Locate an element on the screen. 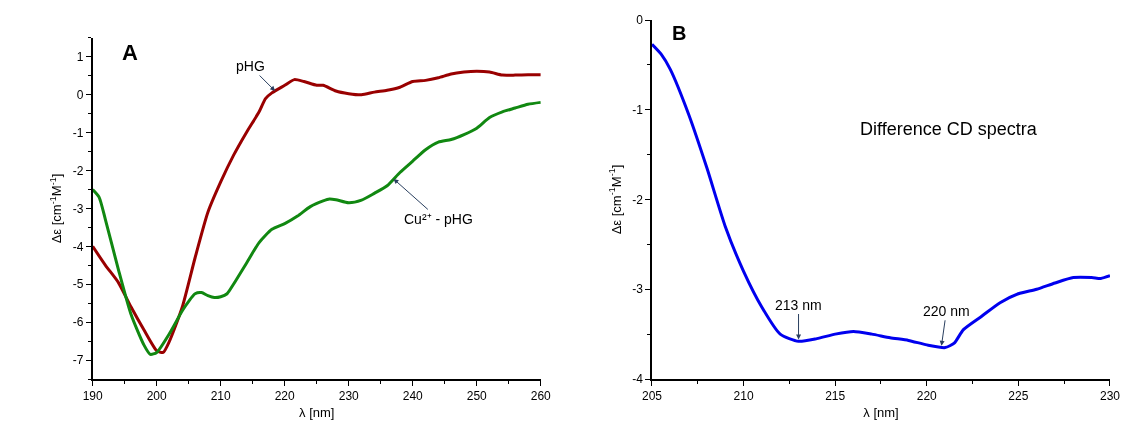 The image size is (1141, 431). y-tick-label: 1 is located at coordinates (80, 57).